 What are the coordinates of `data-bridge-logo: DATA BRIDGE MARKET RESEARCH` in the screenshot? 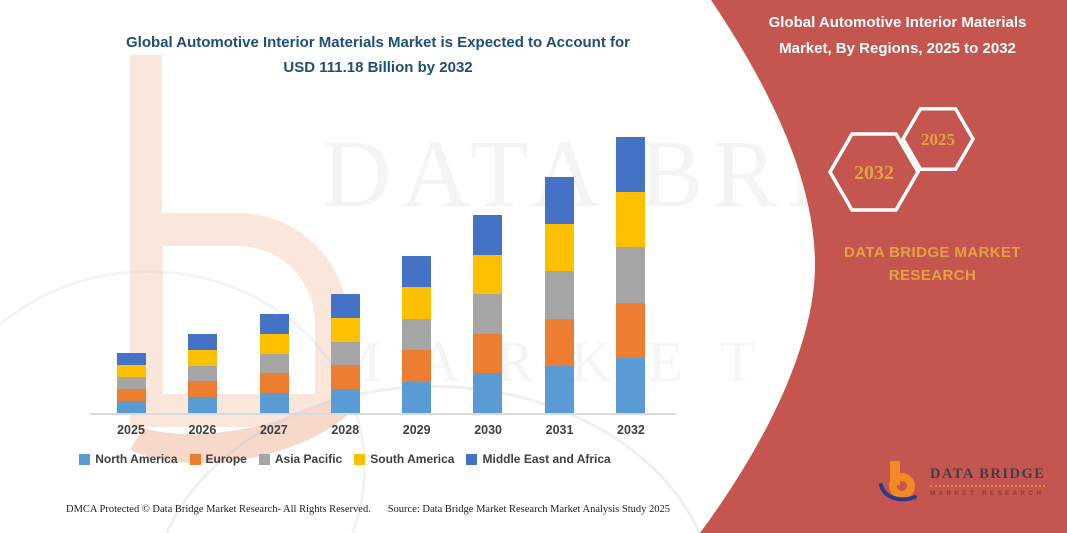 It's located at (966, 481).